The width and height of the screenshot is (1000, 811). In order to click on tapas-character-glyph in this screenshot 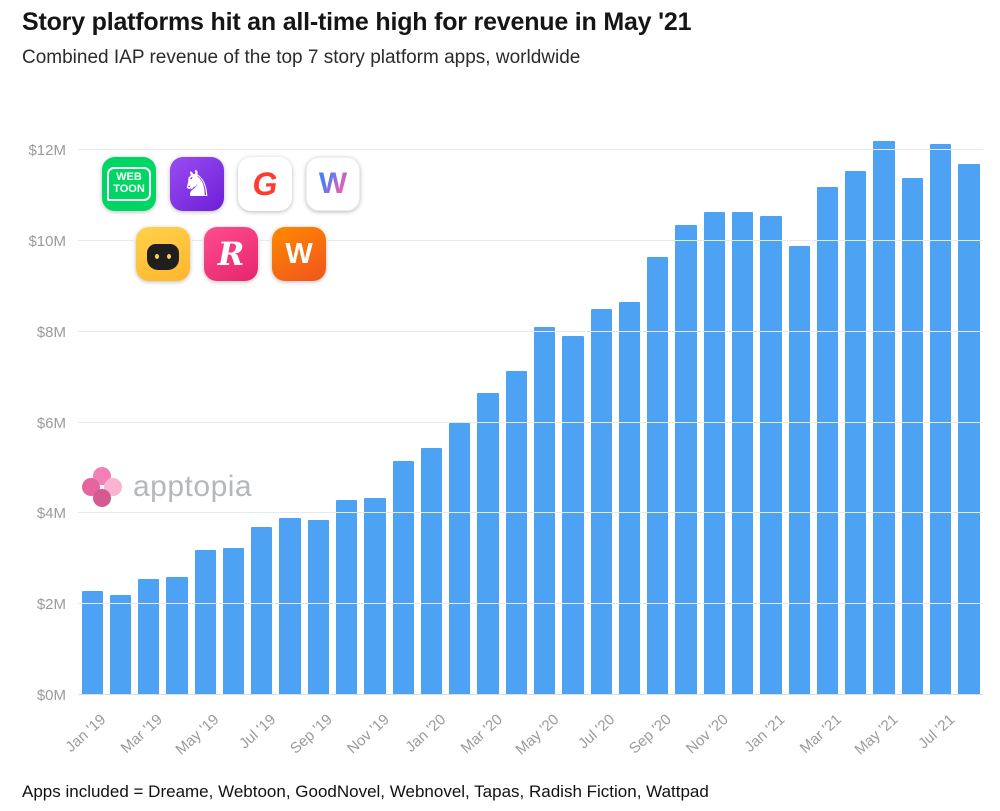, I will do `click(163, 257)`.